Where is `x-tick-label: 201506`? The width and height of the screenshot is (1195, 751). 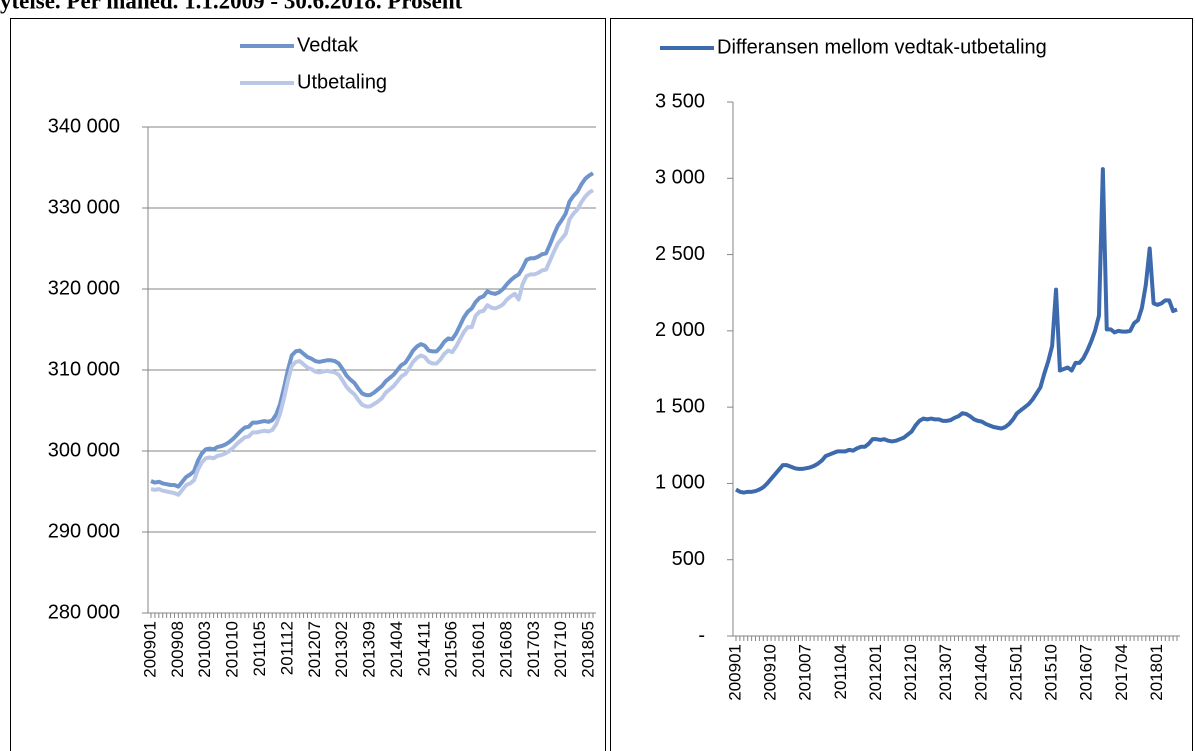
x-tick-label: 201506 is located at coordinates (451, 649).